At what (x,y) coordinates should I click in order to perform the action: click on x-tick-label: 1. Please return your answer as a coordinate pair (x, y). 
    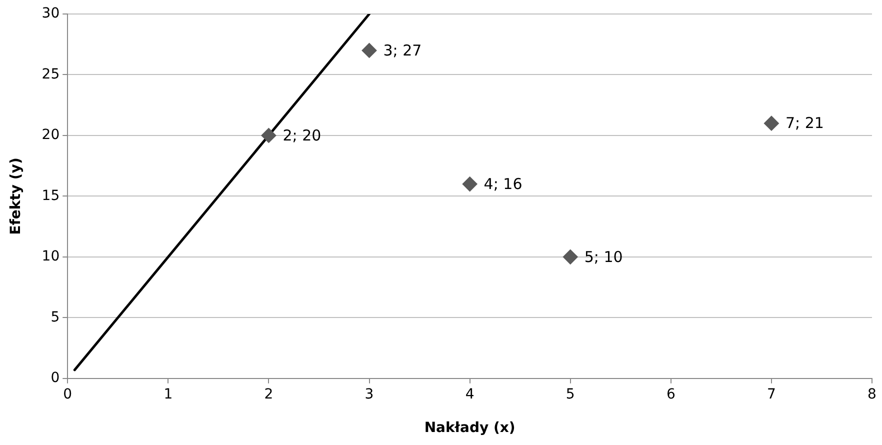
    Looking at the image, I should click on (168, 394).